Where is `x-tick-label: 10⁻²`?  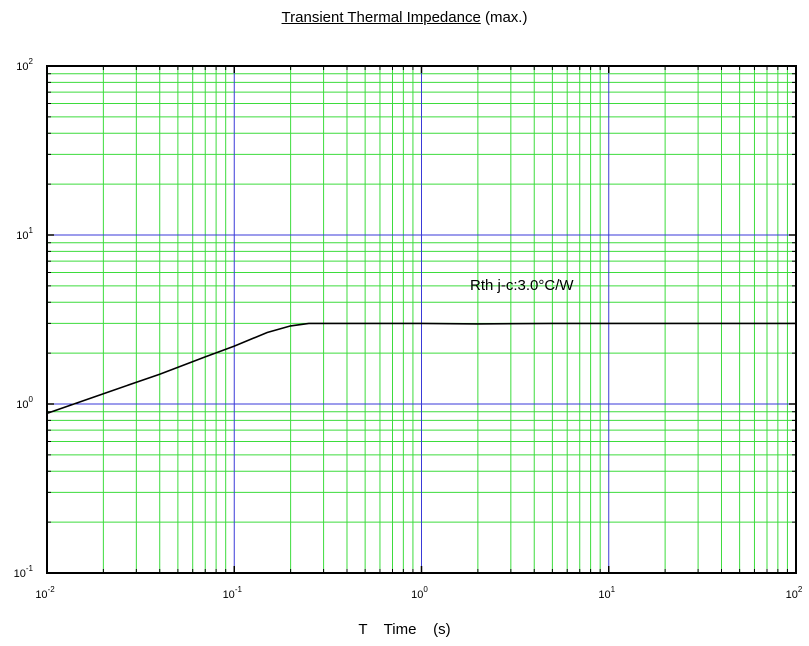 x-tick-label: 10⁻² is located at coordinates (45, 593).